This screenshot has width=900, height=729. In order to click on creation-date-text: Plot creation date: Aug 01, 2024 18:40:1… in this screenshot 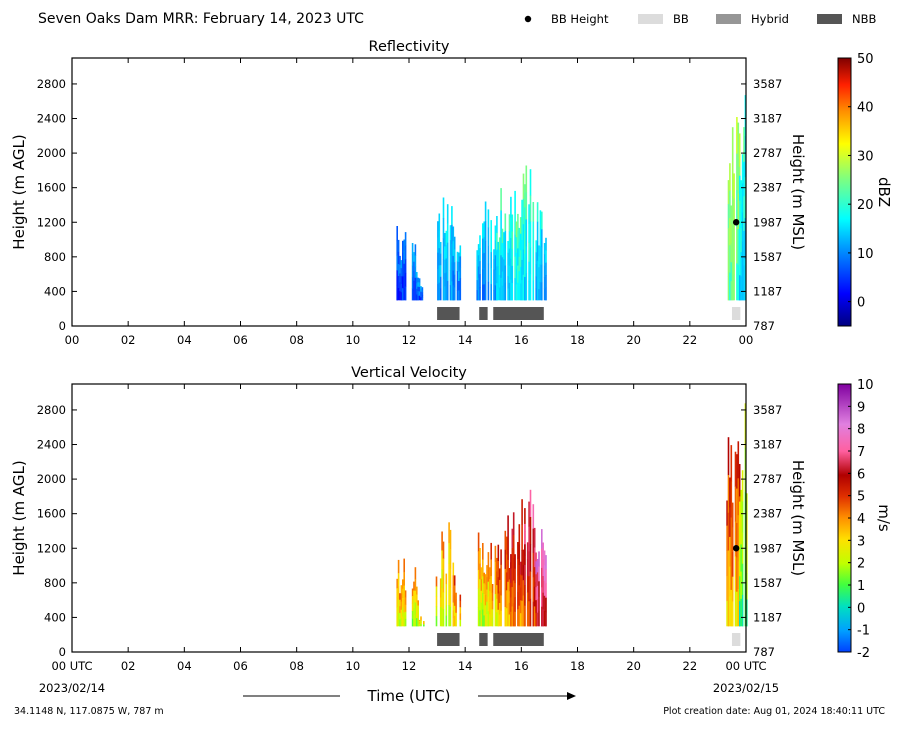, I will do `click(774, 711)`.